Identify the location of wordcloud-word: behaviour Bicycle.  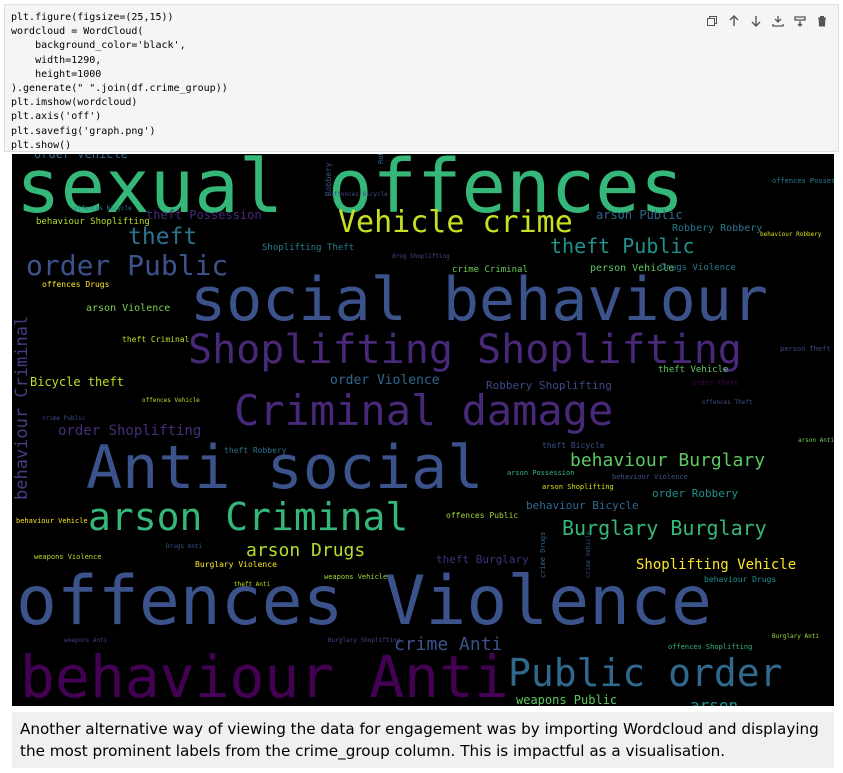
(582, 505).